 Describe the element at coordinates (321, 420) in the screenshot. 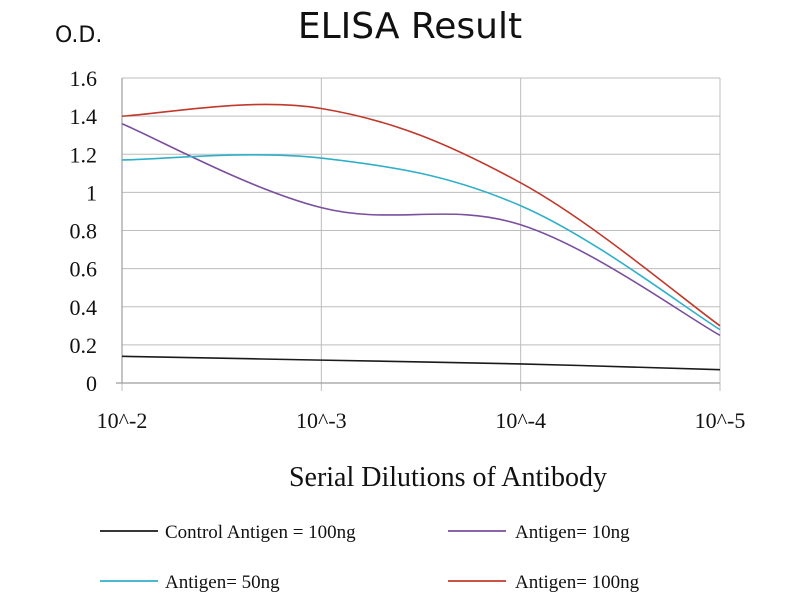

I see `x-tick-label: 10^-3` at that location.